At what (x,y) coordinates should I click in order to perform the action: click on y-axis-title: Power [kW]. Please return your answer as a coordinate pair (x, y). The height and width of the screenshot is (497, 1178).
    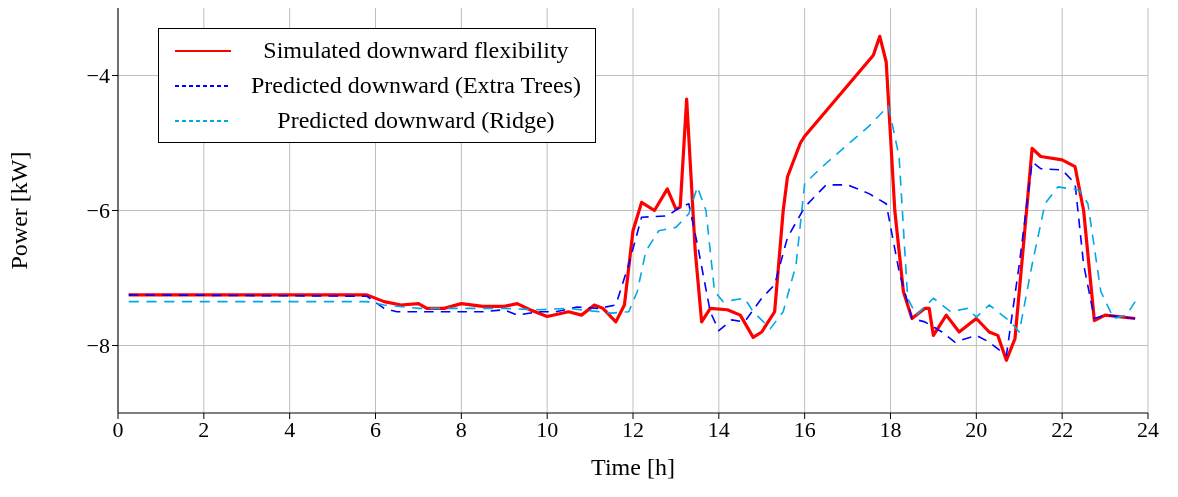
    Looking at the image, I should click on (18, 210).